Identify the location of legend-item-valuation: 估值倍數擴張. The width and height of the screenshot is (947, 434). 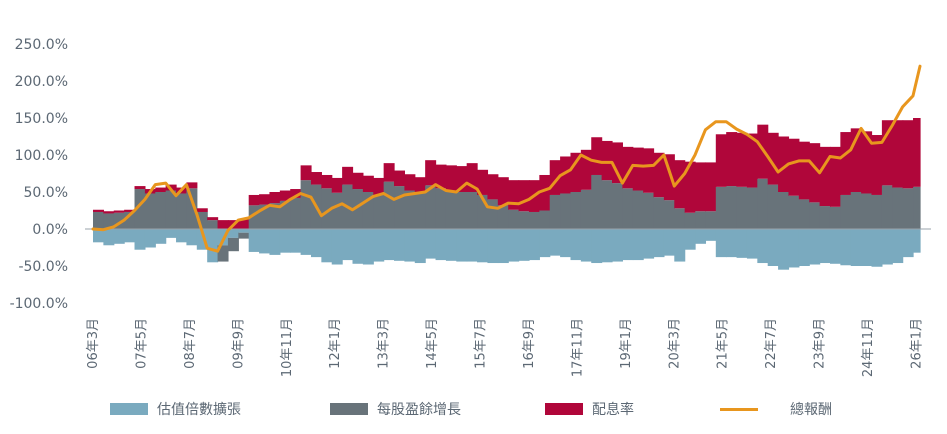
(175, 409).